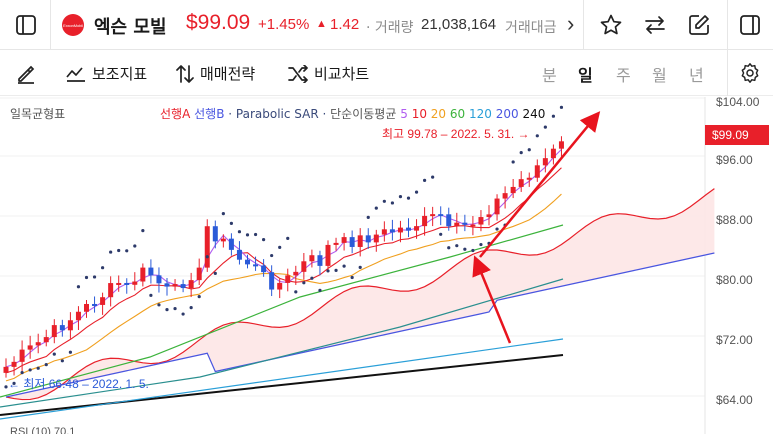 The height and width of the screenshot is (434, 773). Describe the element at coordinates (456, 134) in the screenshot. I see `high-price-label: 최고 99.78 – 2022. 5. 31. →` at that location.